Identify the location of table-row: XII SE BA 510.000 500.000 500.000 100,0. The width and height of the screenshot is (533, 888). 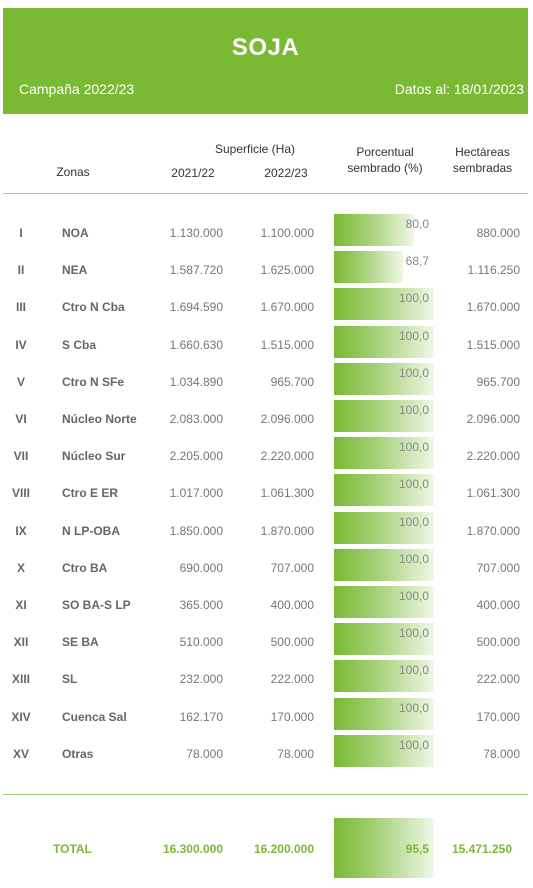
(266, 640).